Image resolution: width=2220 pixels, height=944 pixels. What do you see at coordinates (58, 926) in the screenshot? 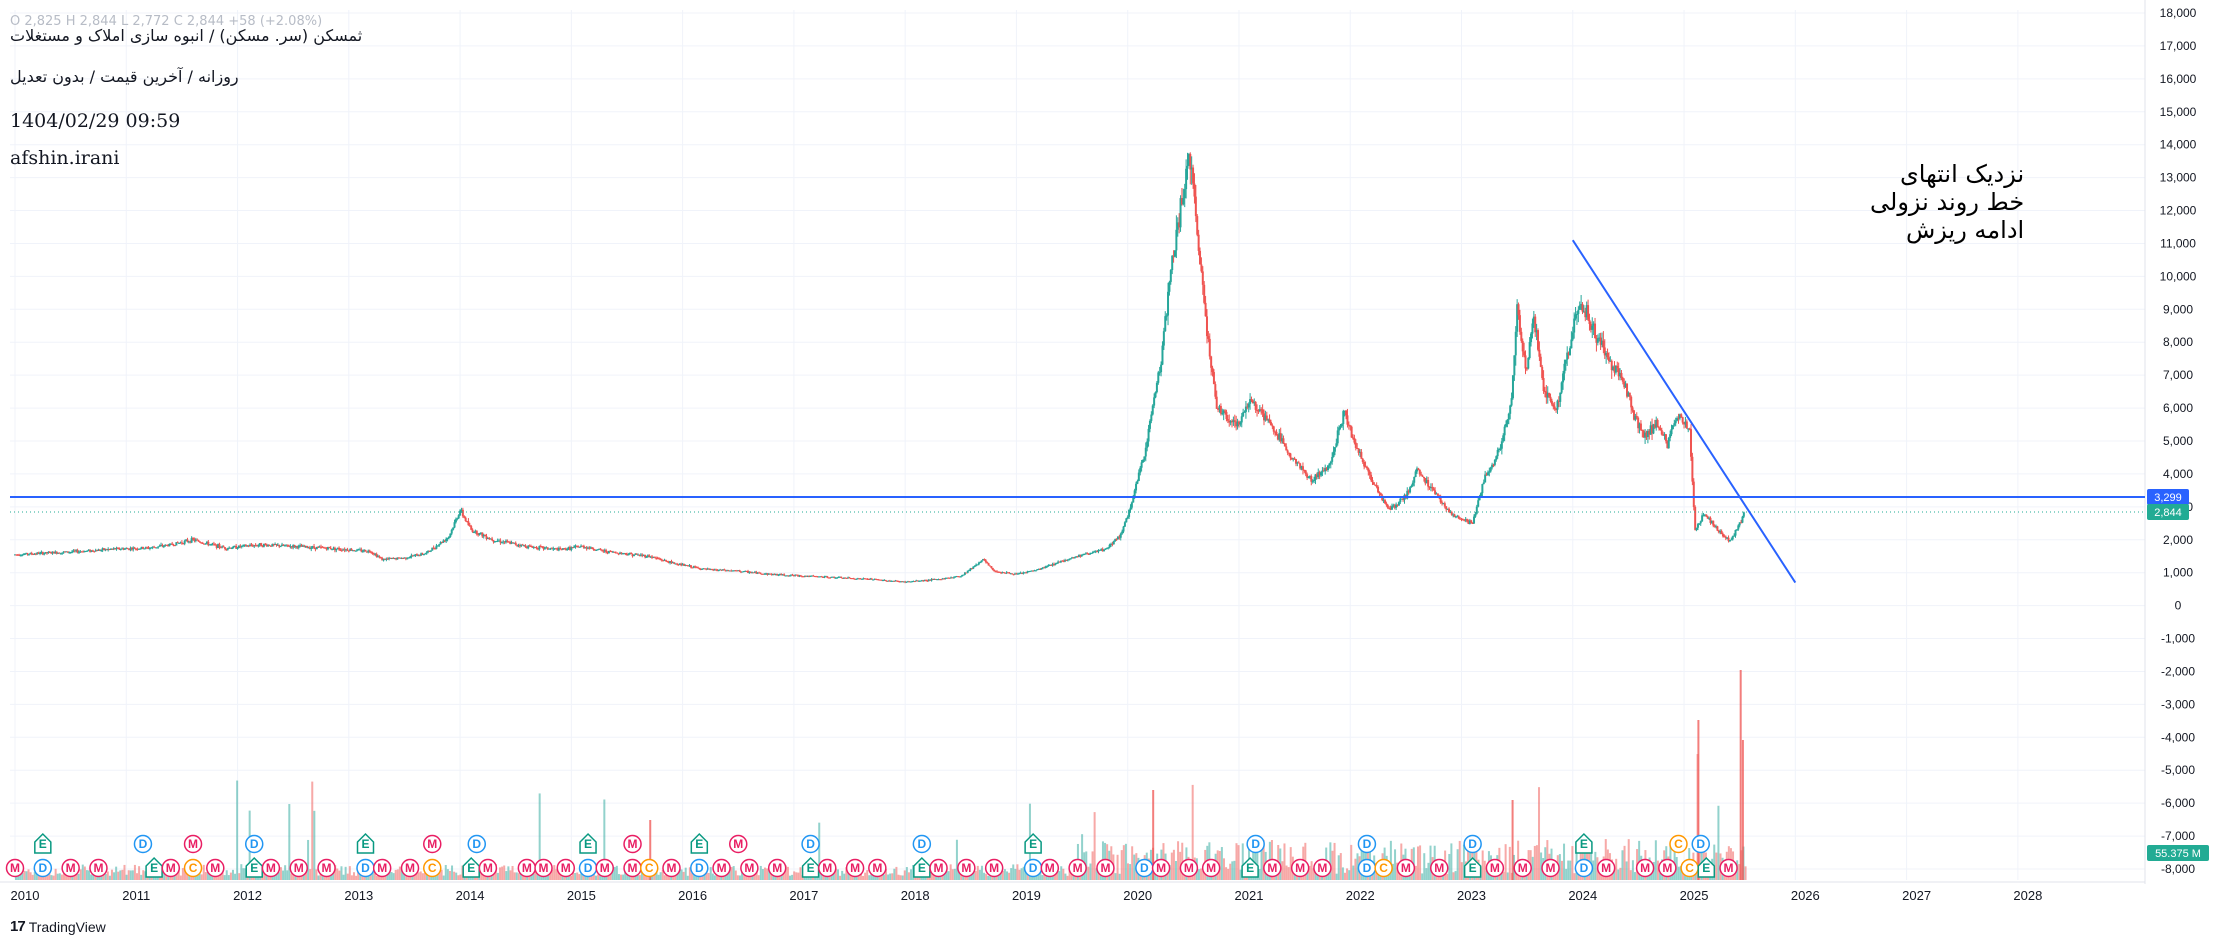
I see `tradingview-logo: 17 TradingView` at bounding box center [58, 926].